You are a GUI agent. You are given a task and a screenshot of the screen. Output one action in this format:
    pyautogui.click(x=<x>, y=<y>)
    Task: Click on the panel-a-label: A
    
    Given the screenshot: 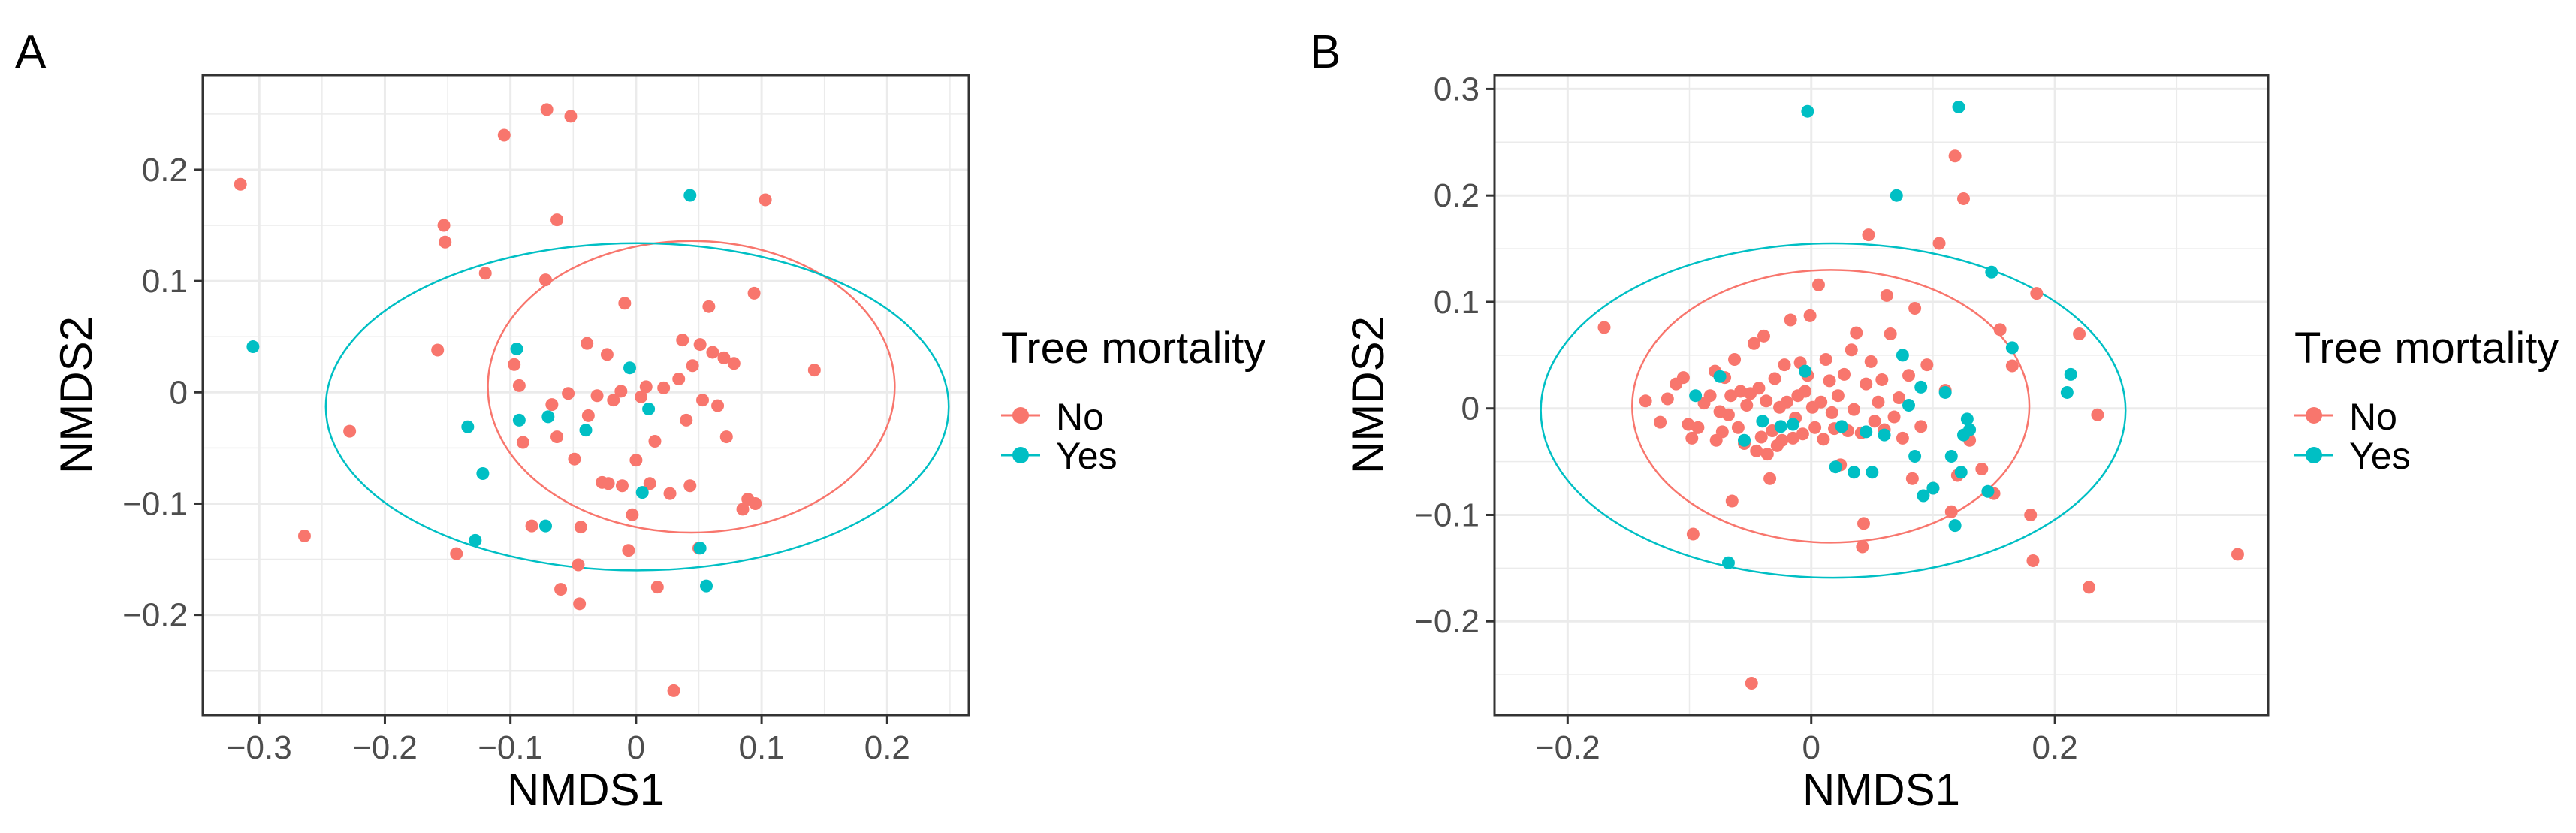 What is the action you would take?
    pyautogui.click(x=31, y=52)
    